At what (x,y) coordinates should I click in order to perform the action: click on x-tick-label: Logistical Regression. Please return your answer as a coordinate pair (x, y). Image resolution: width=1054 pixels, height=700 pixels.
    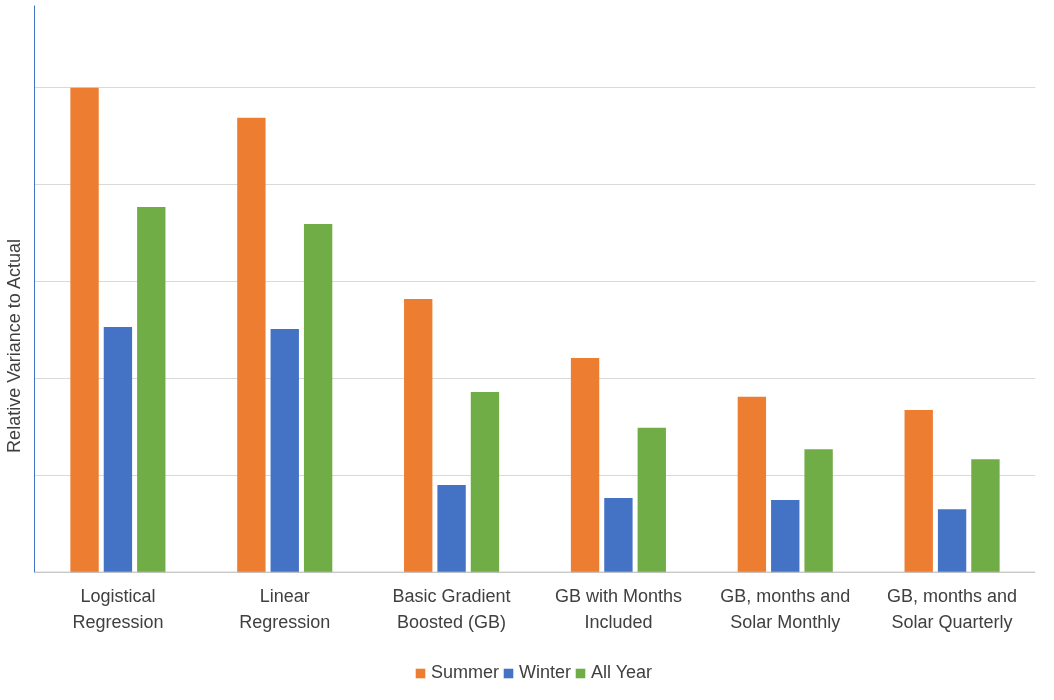
    Looking at the image, I should click on (118, 609).